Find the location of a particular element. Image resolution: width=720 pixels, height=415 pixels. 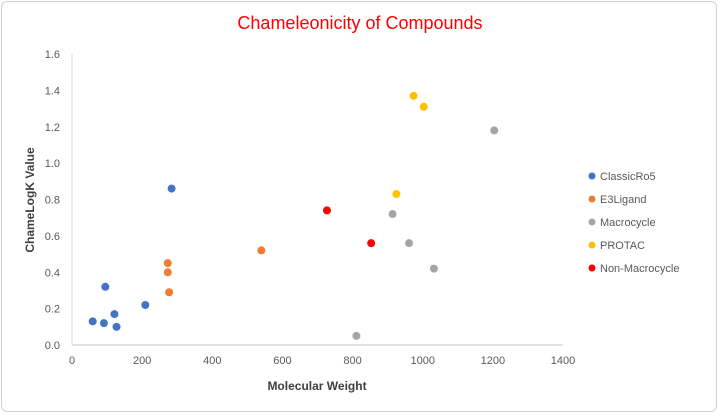

x-tick-label: 600 is located at coordinates (282, 361).